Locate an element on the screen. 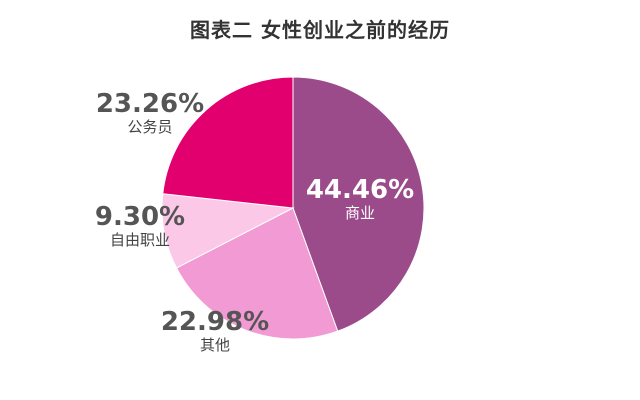  slice-category-label: 公务员 is located at coordinates (149, 127).